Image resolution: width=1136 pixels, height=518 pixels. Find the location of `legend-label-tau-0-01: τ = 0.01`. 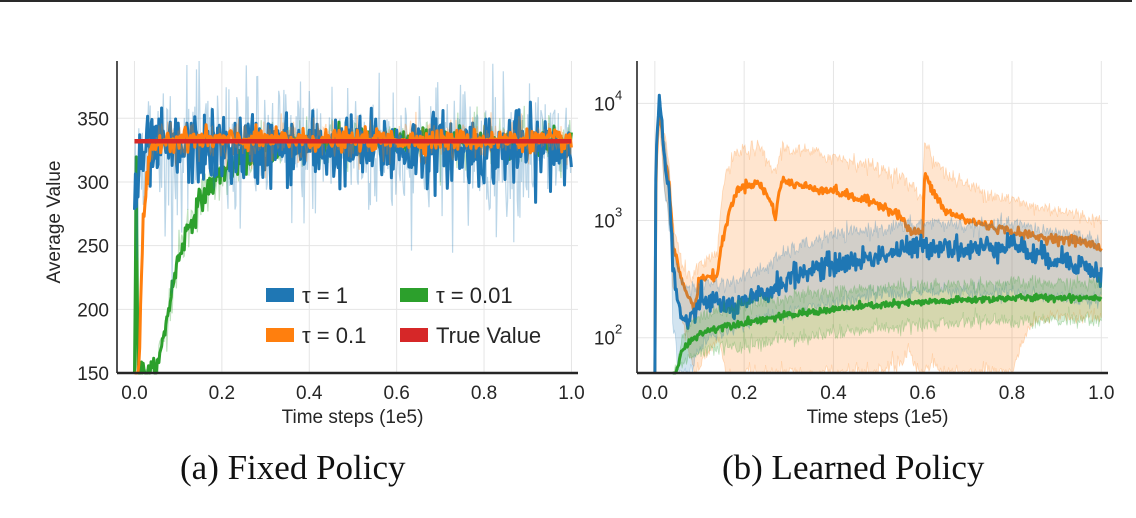

legend-label-tau-0-01: τ = 0.01 is located at coordinates (474, 295).